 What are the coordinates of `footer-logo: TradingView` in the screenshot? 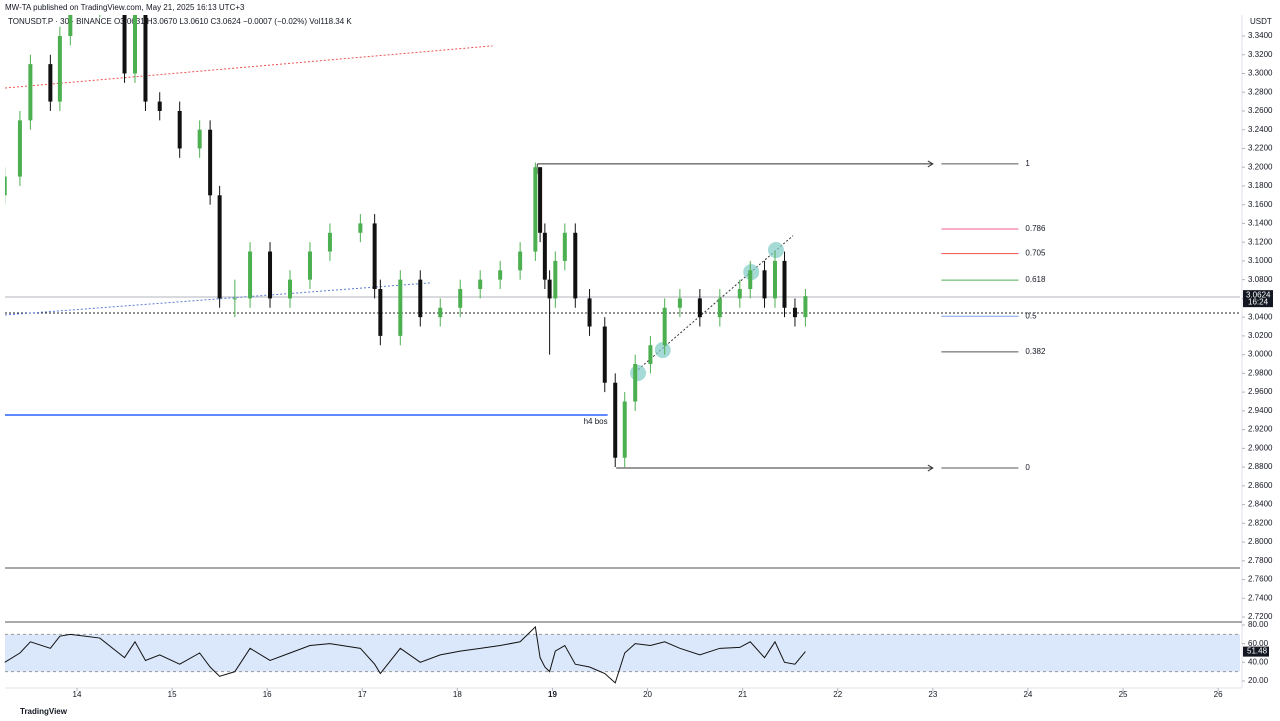 It's located at (44, 711).